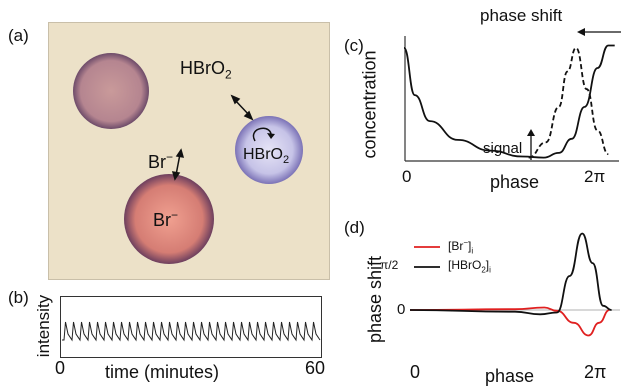 The image size is (626, 387). I want to click on droplet-blue, so click(269, 150).